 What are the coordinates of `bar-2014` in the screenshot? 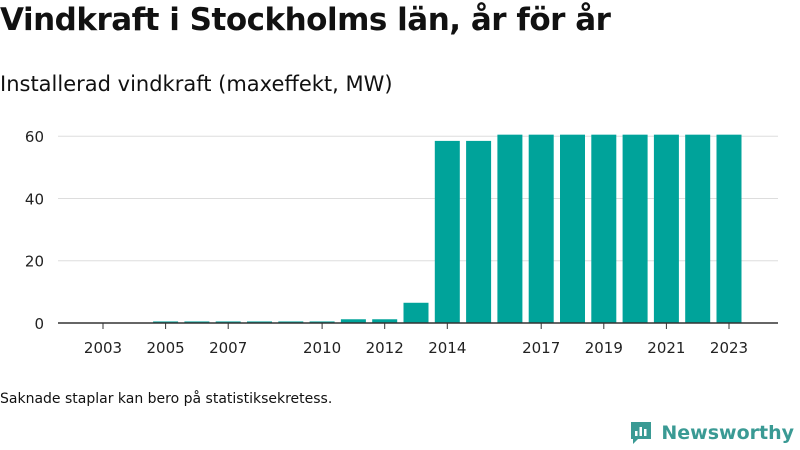 It's located at (447, 231).